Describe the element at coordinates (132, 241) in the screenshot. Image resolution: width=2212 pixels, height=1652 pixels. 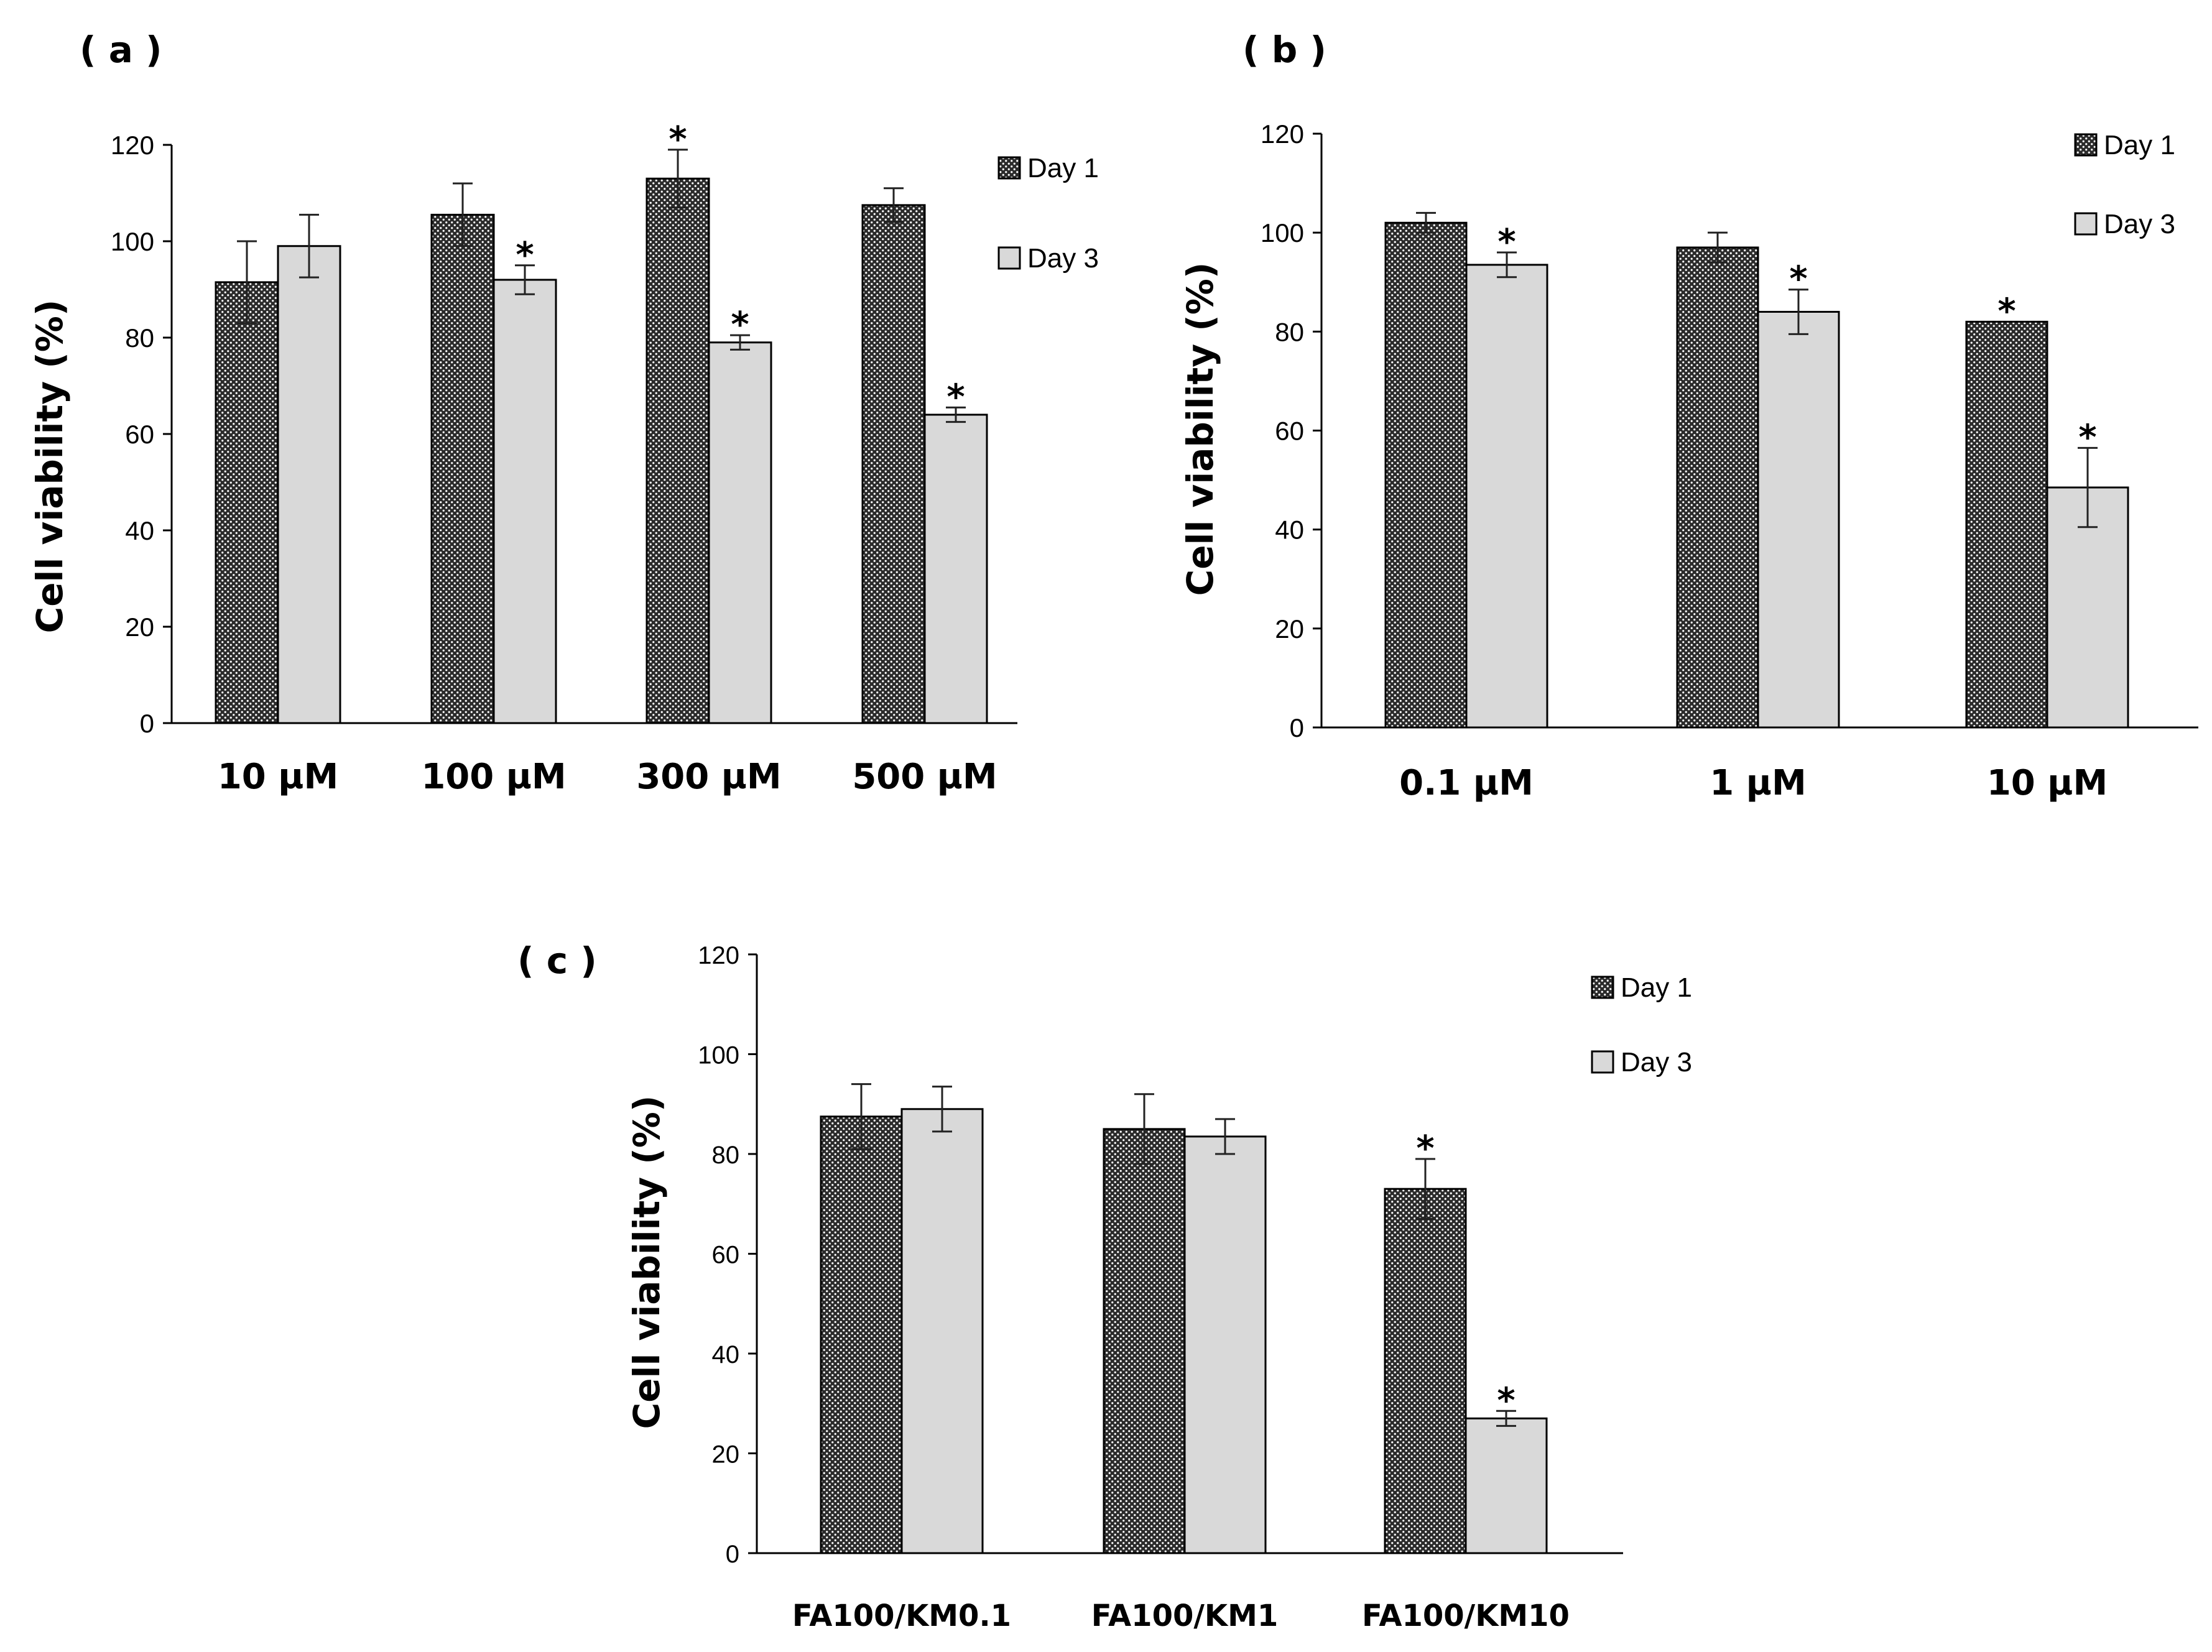
I see `y-tick-label-a-5: 100` at that location.